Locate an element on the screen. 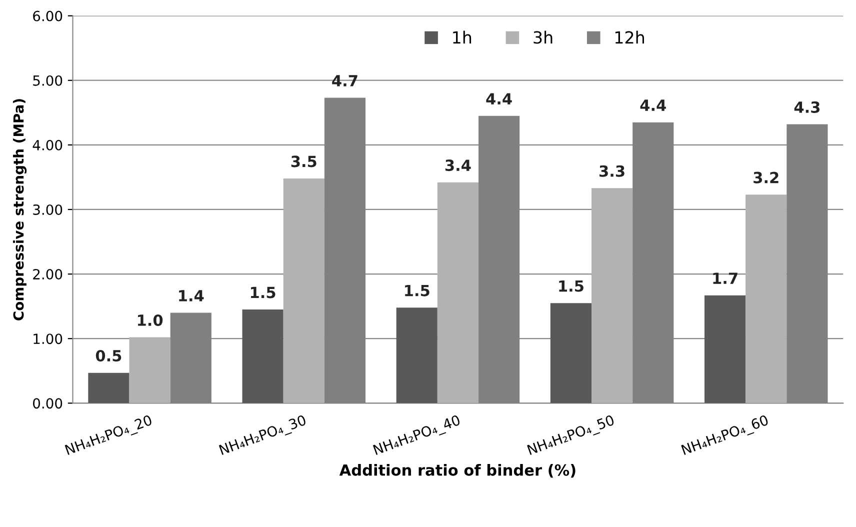 The height and width of the screenshot is (527, 856). legend-label: 12h is located at coordinates (629, 37).